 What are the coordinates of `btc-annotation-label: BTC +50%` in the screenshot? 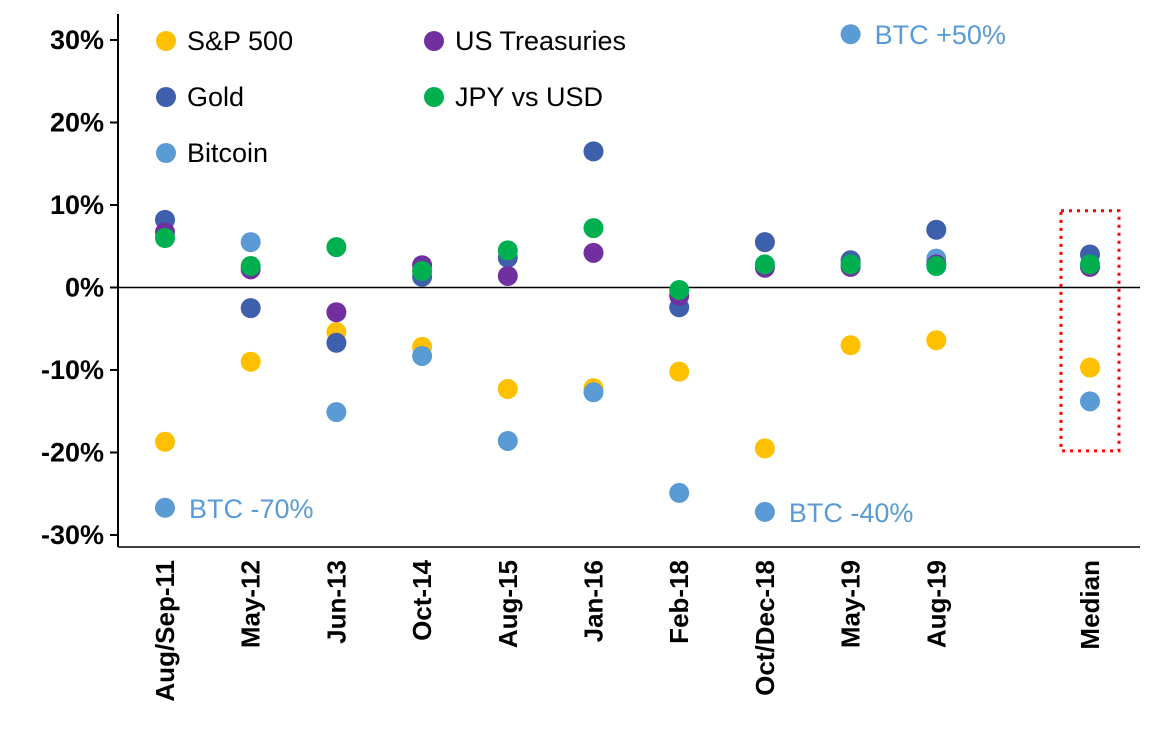 It's located at (940, 35).